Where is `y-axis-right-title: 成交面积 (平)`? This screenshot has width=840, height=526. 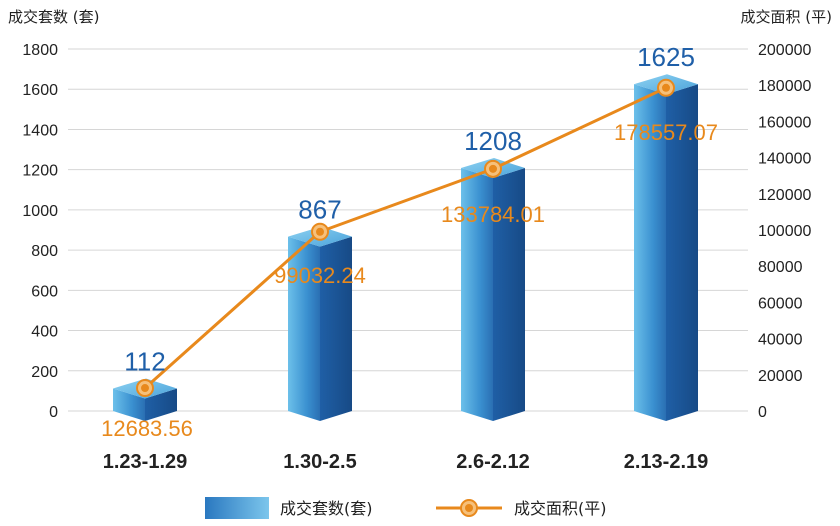 y-axis-right-title: 成交面积 (平) is located at coordinates (786, 17).